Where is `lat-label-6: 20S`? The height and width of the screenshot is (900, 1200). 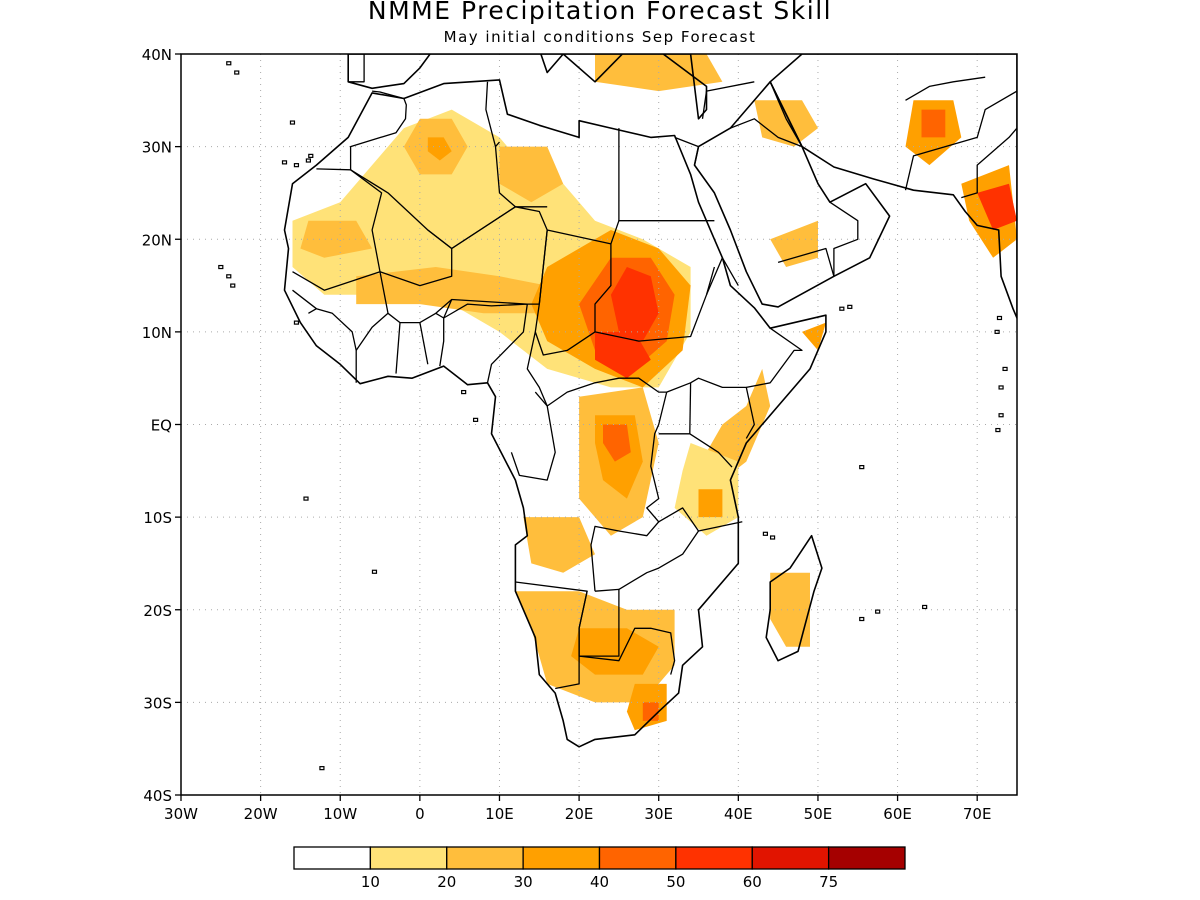
lat-label-6: 20S is located at coordinates (157, 611).